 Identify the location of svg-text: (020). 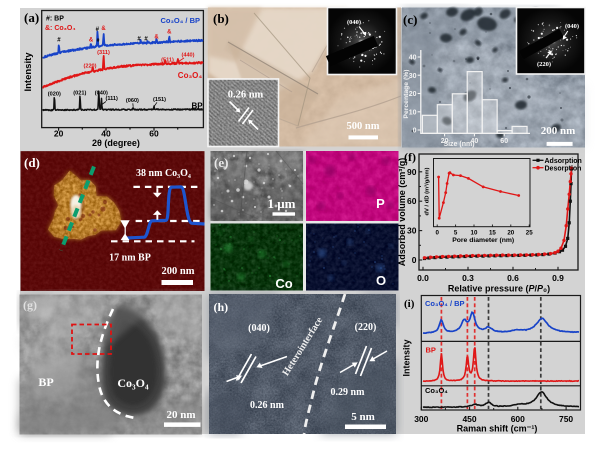
(54, 94).